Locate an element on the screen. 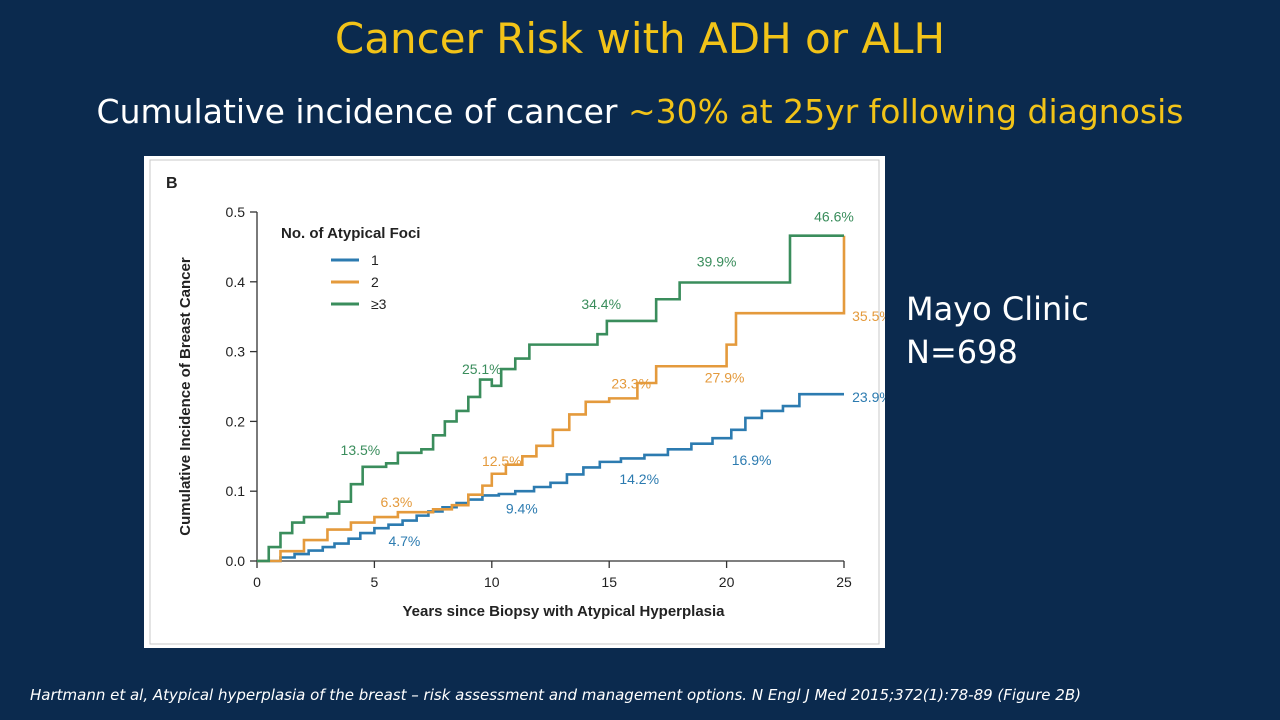 Image resolution: width=1280 pixels, height=720 pixels. y-tick-label: 0.1 is located at coordinates (236, 491).